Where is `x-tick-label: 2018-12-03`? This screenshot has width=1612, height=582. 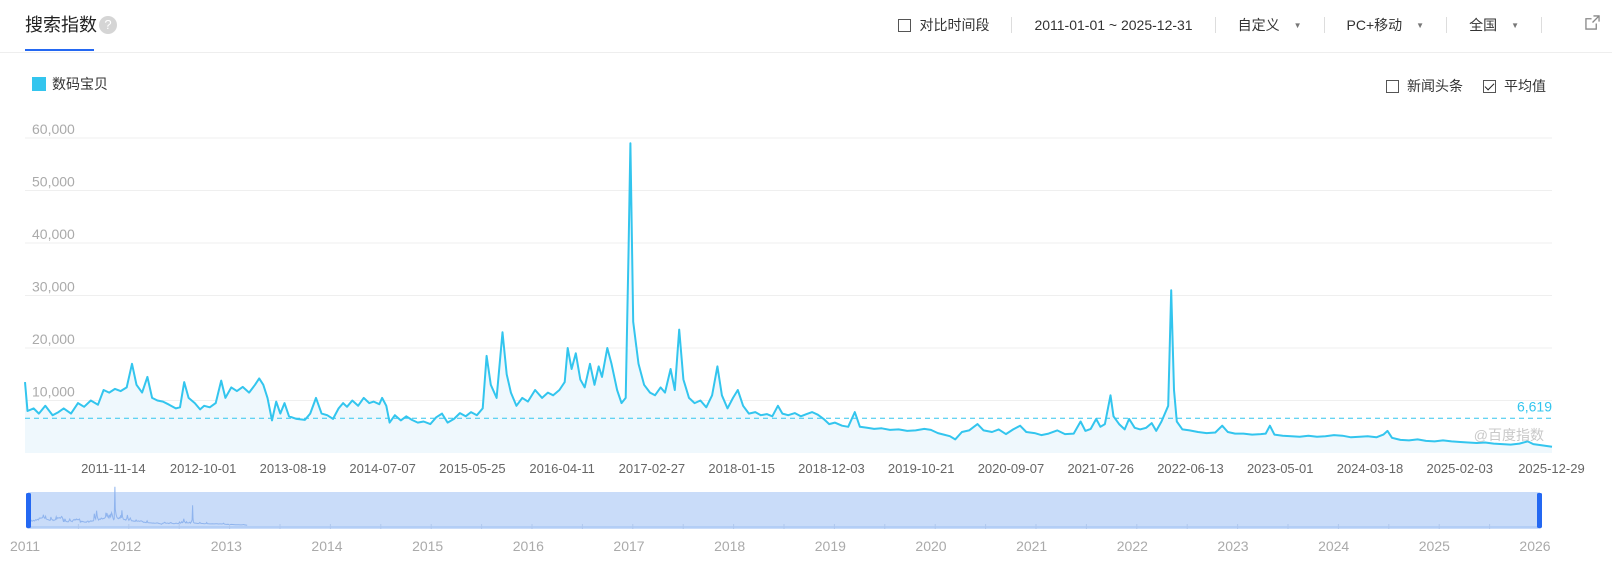
x-tick-label: 2018-12-03 is located at coordinates (831, 468).